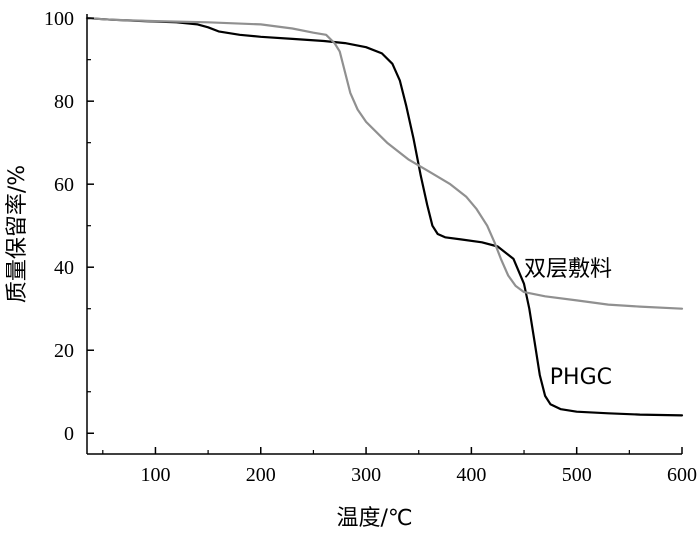 This screenshot has width=700, height=533. I want to click on series-label-phgc: PHGC, so click(581, 377).